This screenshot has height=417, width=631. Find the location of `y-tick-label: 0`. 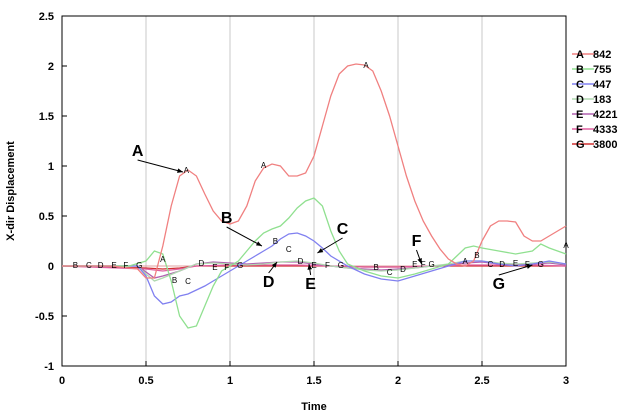

y-tick-label: 0 is located at coordinates (51, 267).